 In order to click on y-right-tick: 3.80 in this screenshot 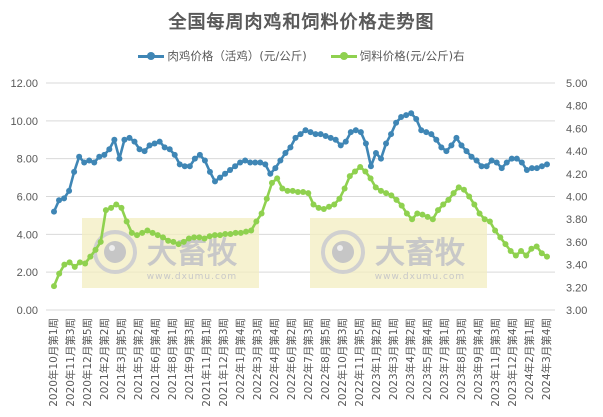, I will do `click(576, 220)`.